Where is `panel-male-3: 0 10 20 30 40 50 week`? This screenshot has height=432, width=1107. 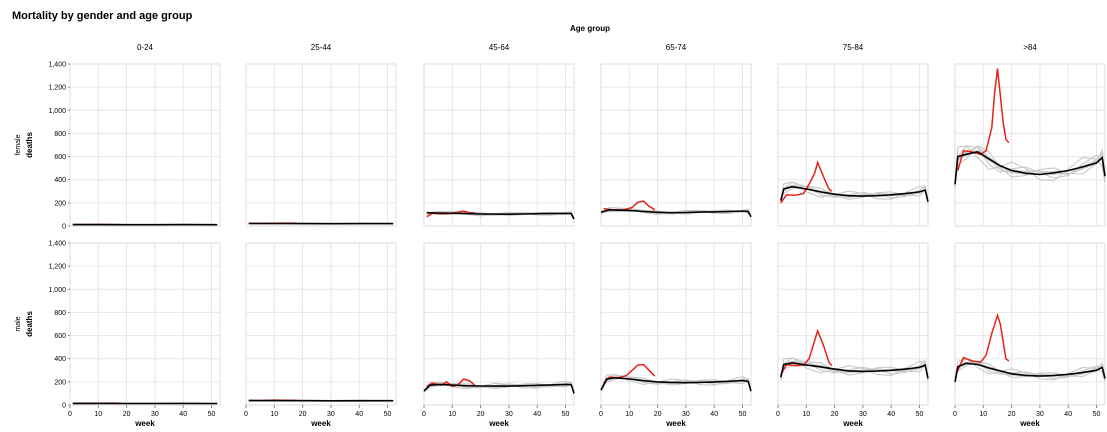
panel-male-3: 0 10 20 30 40 50 week is located at coordinates (675, 335).